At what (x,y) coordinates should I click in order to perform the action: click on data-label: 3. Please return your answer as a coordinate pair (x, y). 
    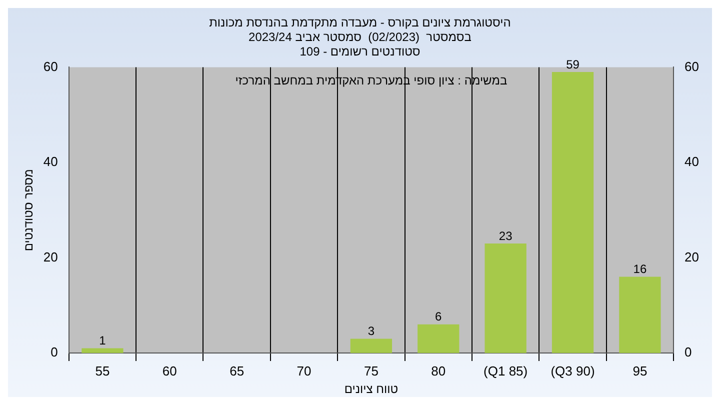
    Looking at the image, I should click on (371, 331).